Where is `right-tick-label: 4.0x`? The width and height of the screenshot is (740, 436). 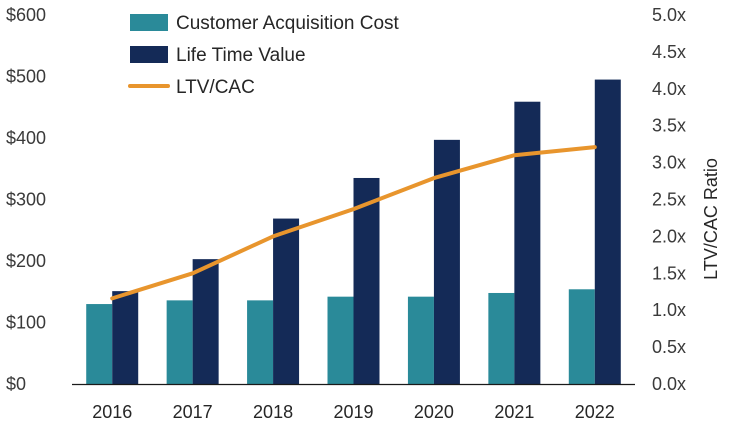 right-tick-label: 4.0x is located at coordinates (669, 89).